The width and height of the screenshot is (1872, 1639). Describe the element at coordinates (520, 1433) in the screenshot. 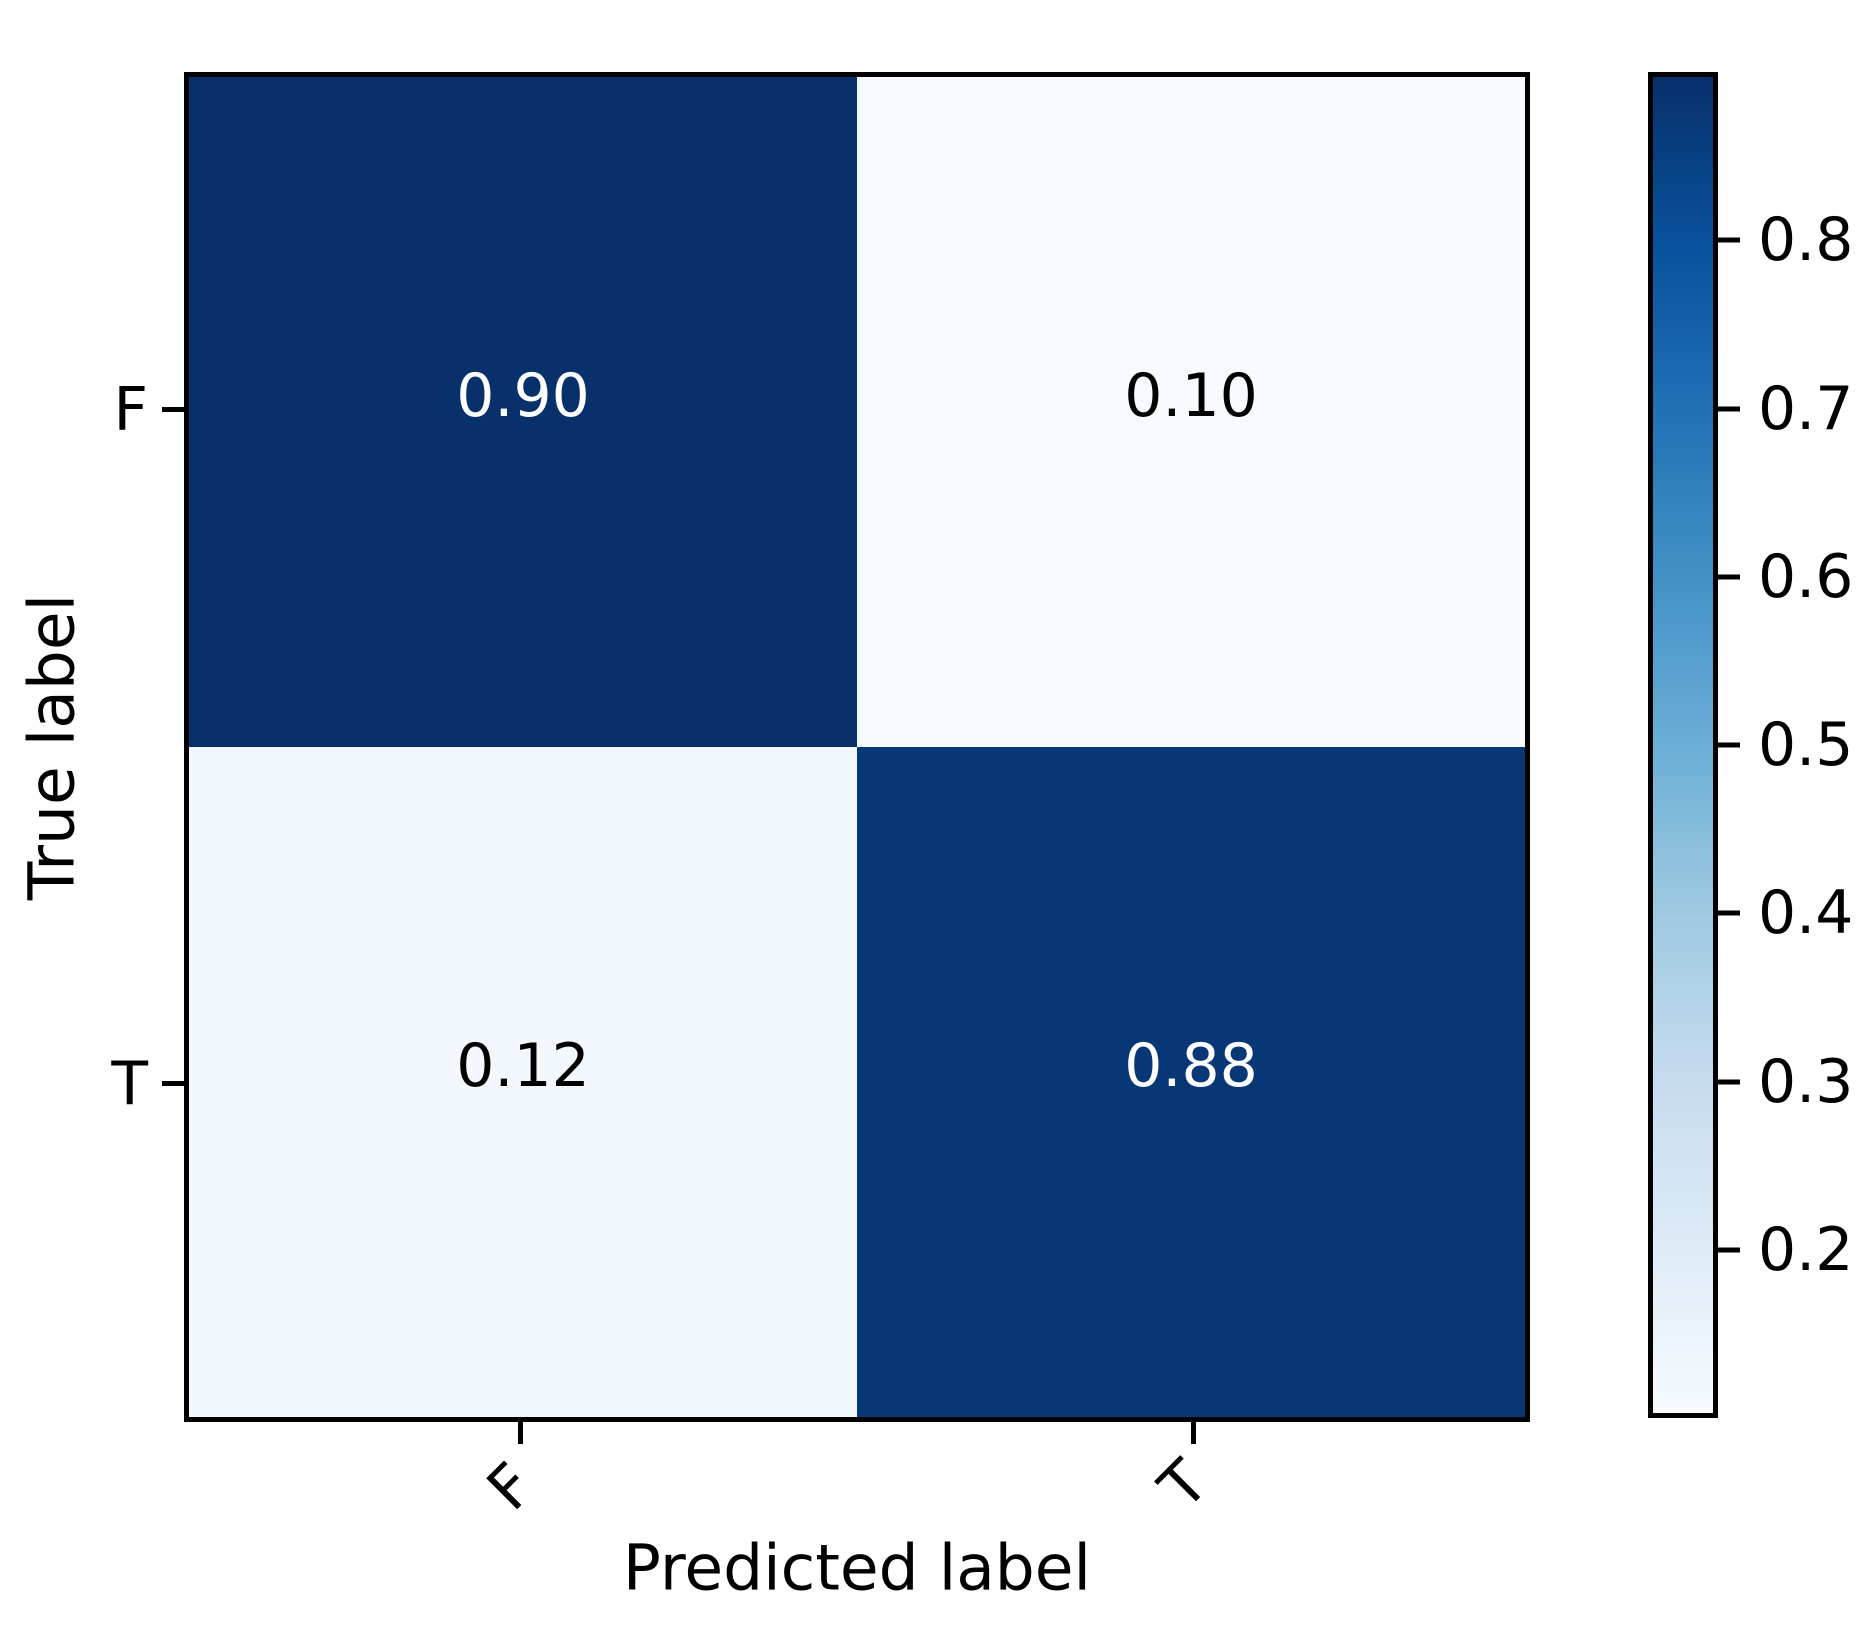

I see `x-tick-mark-f` at that location.